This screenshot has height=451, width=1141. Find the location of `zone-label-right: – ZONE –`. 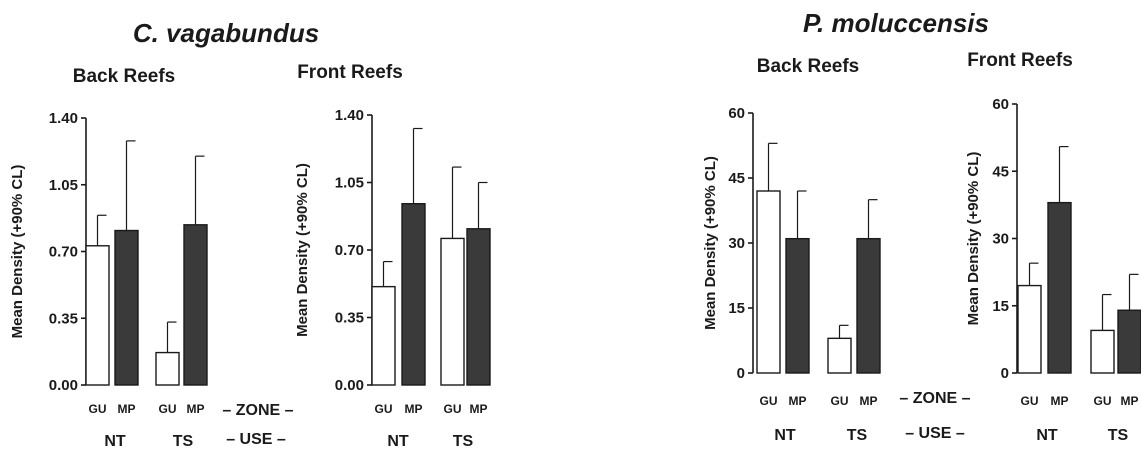

zone-label-right: – ZONE – is located at coordinates (934, 398).